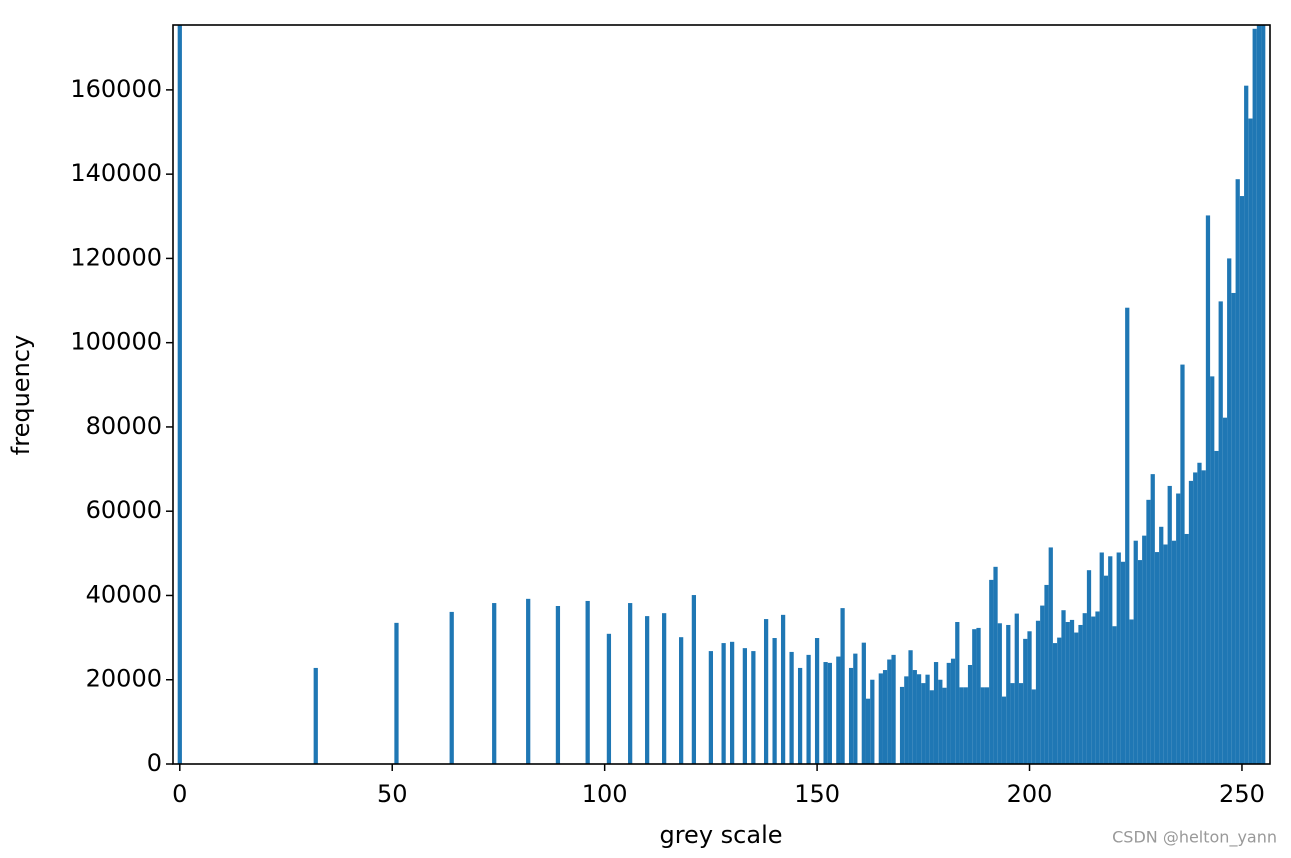  Describe the element at coordinates (124, 594) in the screenshot. I see `y-tick-label: 40000` at that location.